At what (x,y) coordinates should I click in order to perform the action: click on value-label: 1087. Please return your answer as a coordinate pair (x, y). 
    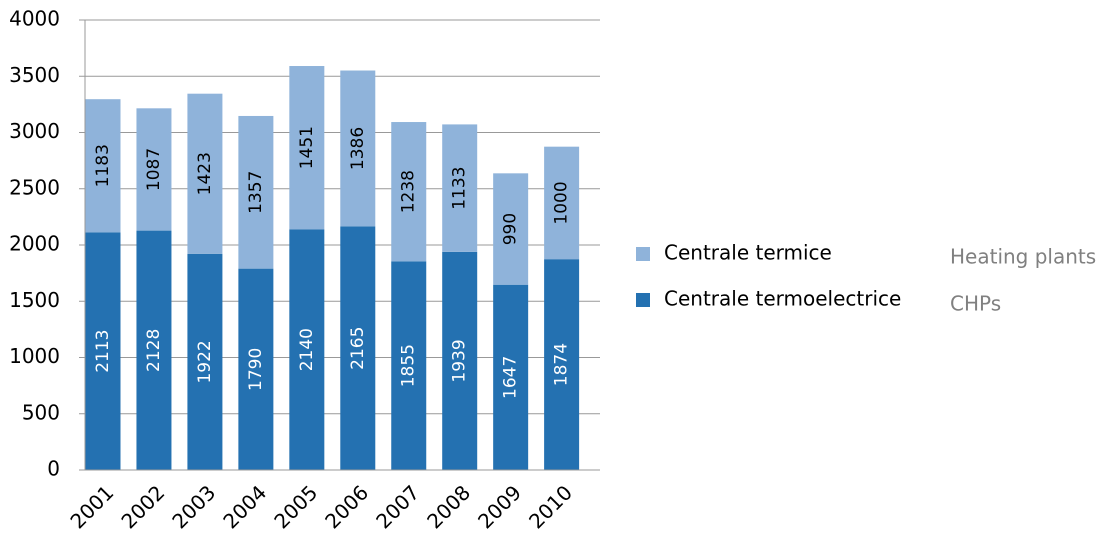
    Looking at the image, I should click on (154, 169).